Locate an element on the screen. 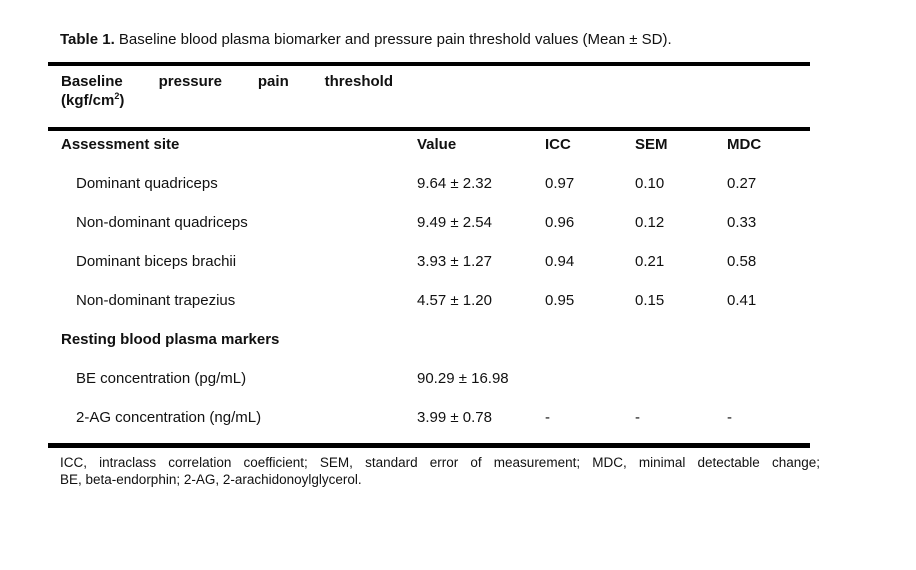 Image resolution: width=916 pixels, height=570 pixels. cell-mdc: 0.27 is located at coordinates (742, 183).